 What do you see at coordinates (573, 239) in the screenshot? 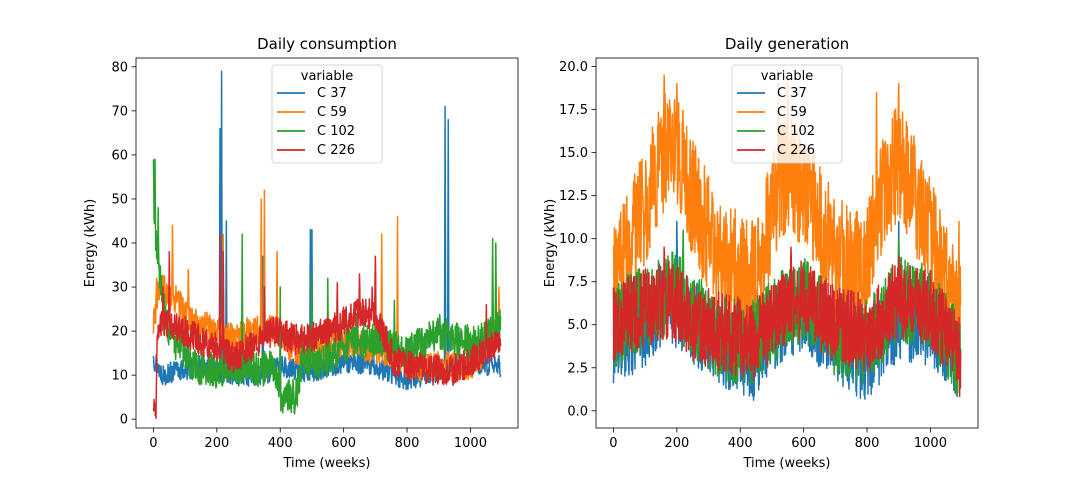
I see `y-tick-label: 10.0` at bounding box center [573, 239].